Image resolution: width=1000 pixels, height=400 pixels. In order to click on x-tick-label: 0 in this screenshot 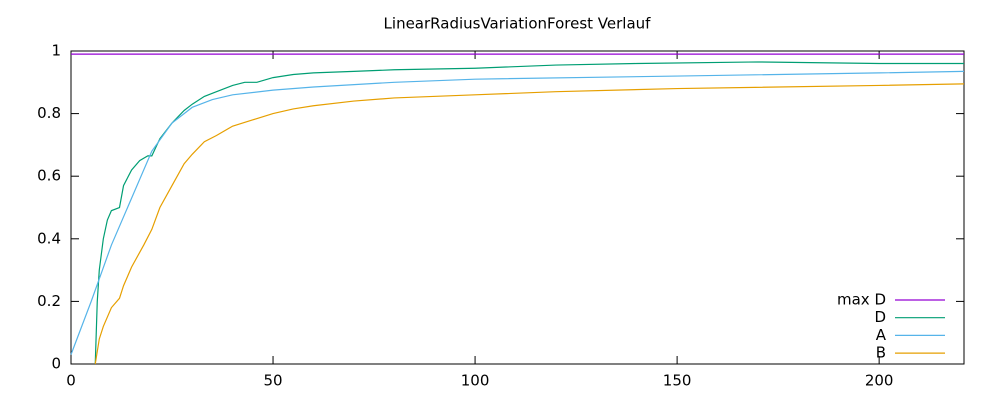, I will do `click(71, 381)`.